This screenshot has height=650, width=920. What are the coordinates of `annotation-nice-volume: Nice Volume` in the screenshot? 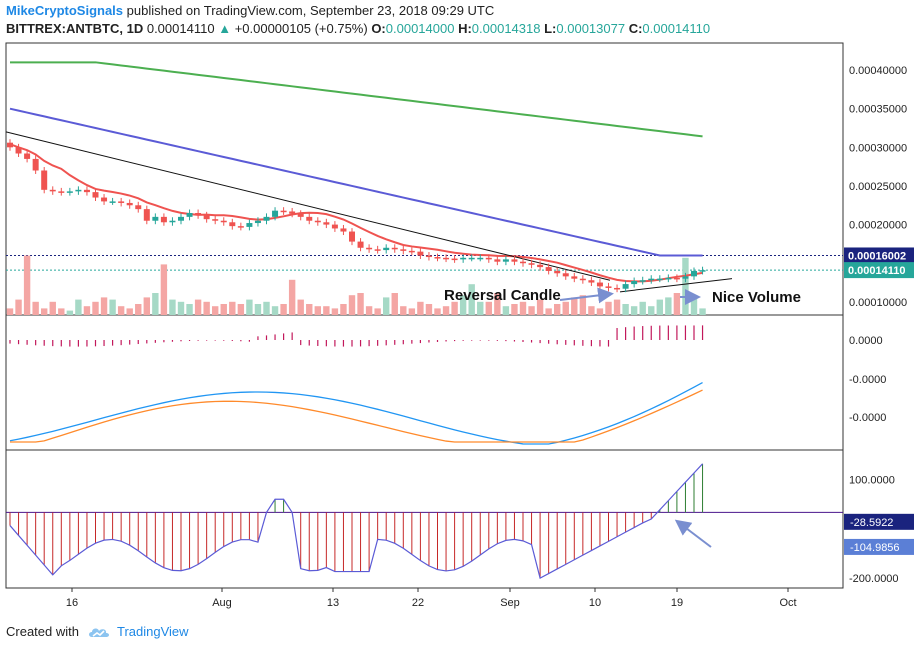 It's located at (756, 297).